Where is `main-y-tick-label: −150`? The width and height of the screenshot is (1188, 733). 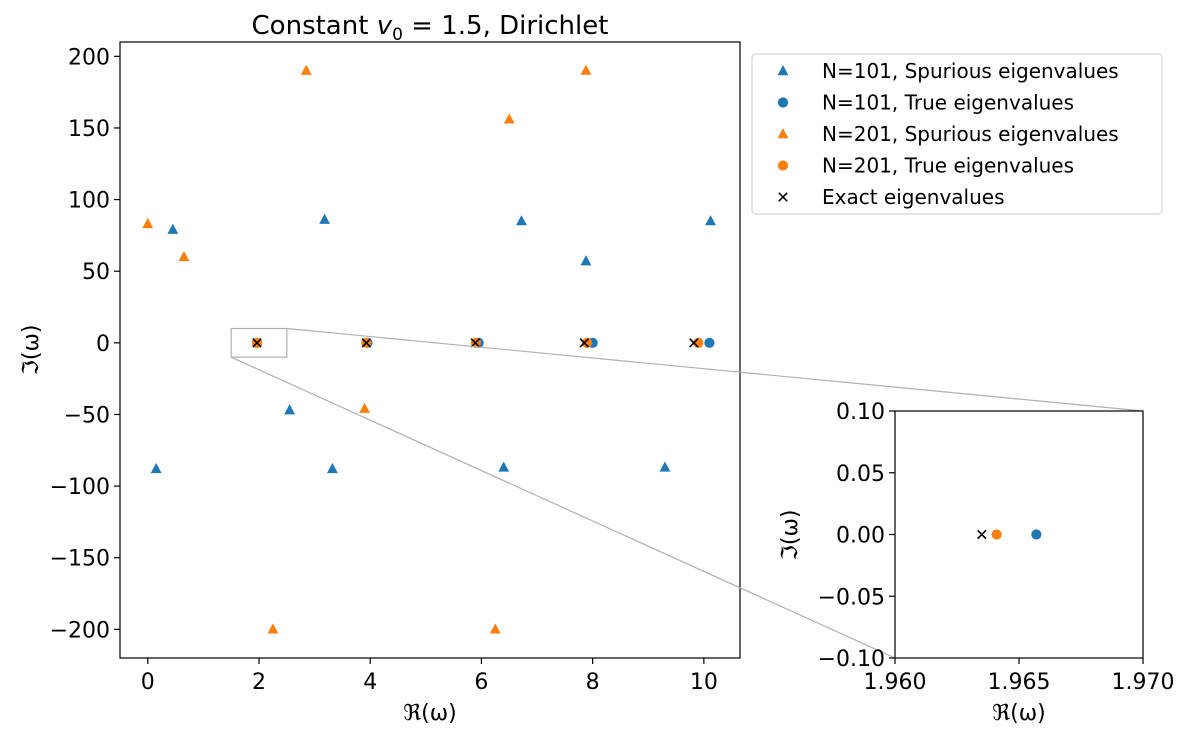 main-y-tick-label: −150 is located at coordinates (80, 559).